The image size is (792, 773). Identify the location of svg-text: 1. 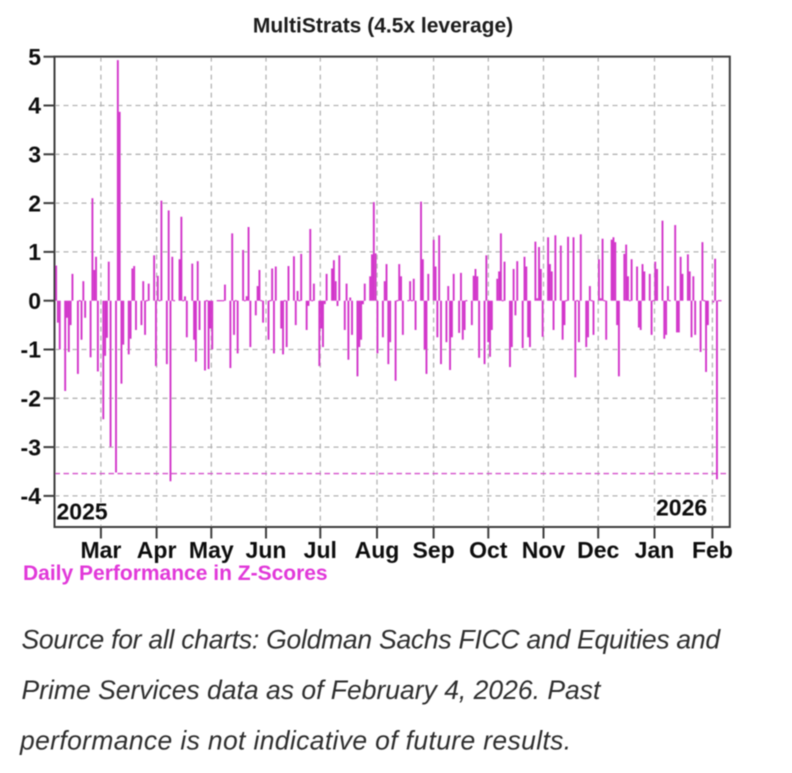
(34, 252).